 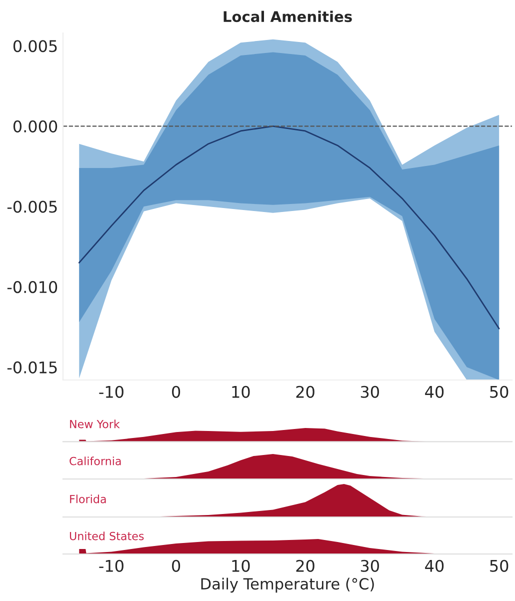 What do you see at coordinates (95, 461) in the screenshot?
I see `chart-title: California` at bounding box center [95, 461].